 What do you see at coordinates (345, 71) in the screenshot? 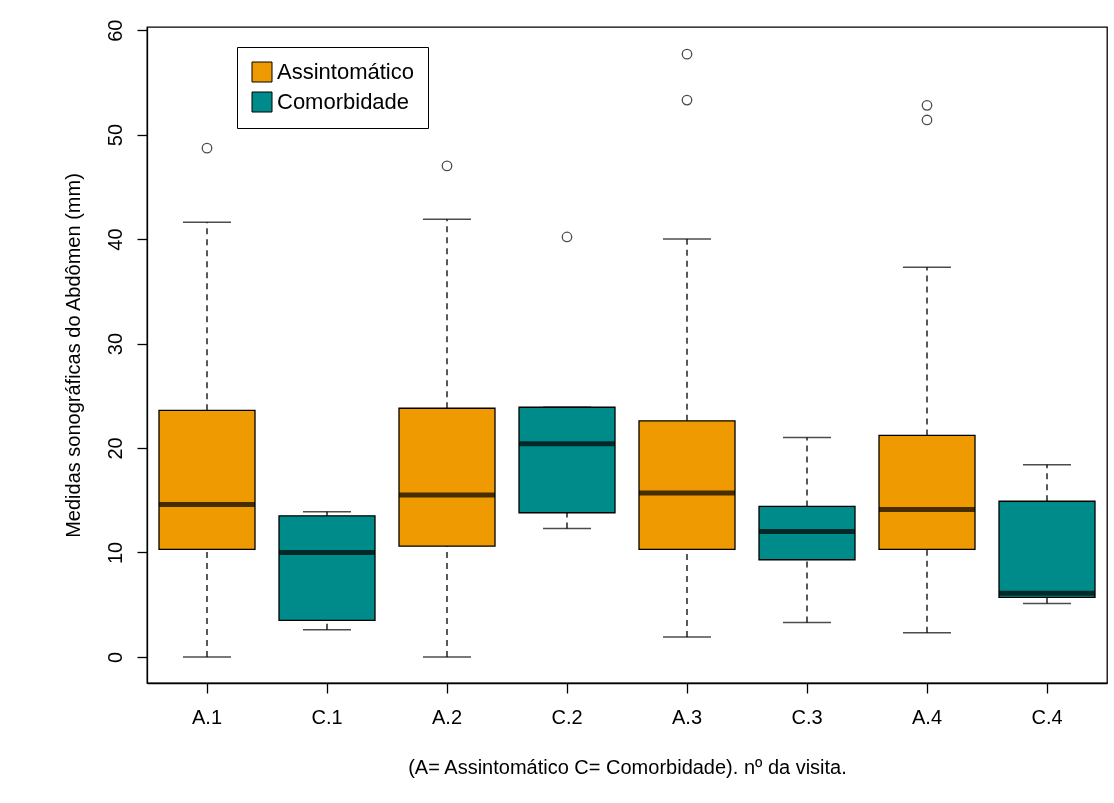
I see `legend-label: Assintomático` at bounding box center [345, 71].